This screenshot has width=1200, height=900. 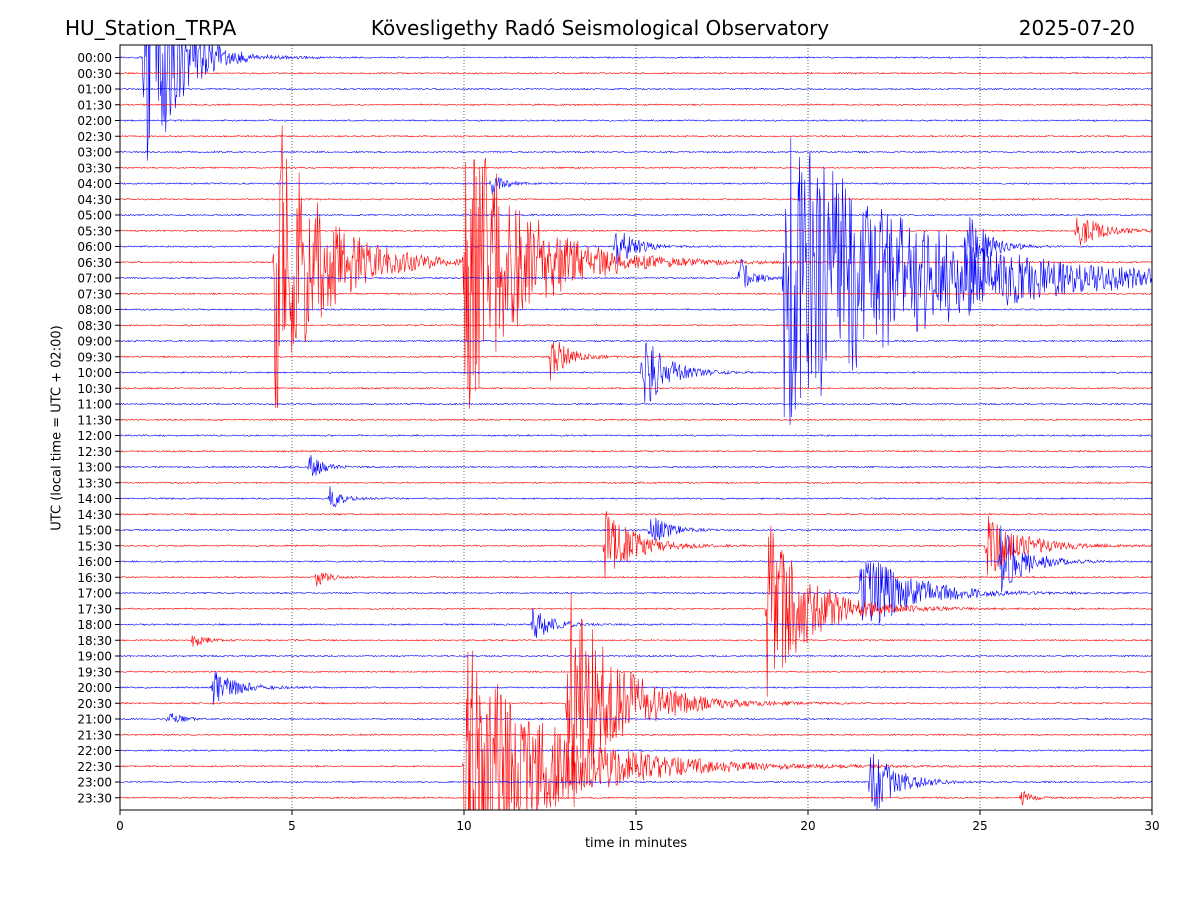 What do you see at coordinates (94, 767) in the screenshot?
I see `y-tick-label: 22:30` at bounding box center [94, 767].